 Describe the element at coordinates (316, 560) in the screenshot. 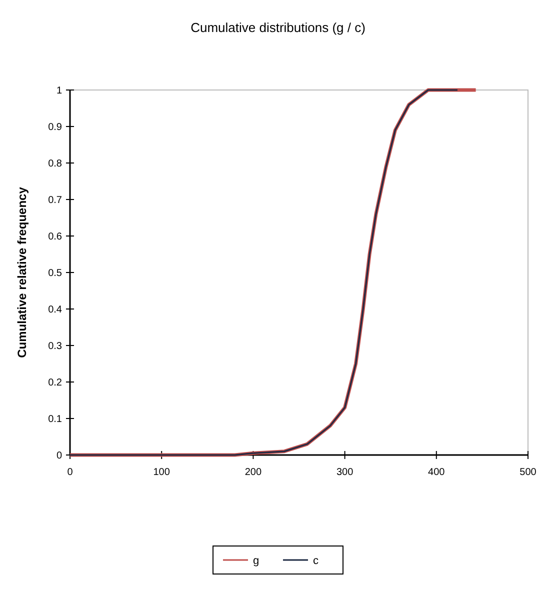

I see `legend-label: c` at that location.